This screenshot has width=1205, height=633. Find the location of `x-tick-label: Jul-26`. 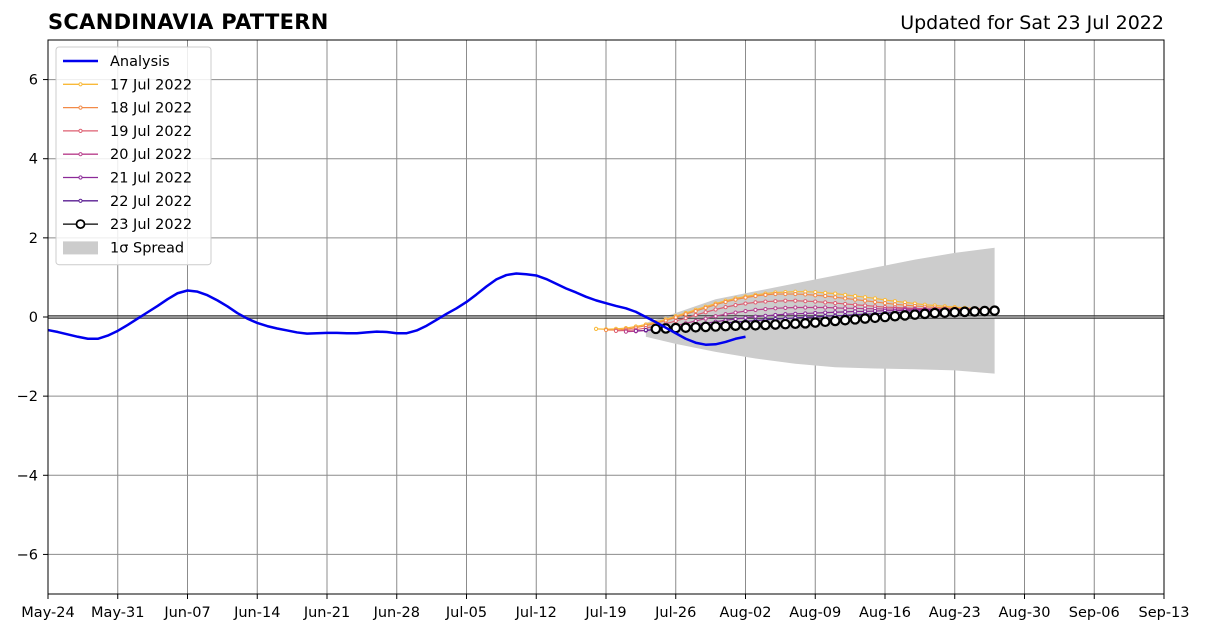

x-tick-label: Jul-26 is located at coordinates (675, 613).